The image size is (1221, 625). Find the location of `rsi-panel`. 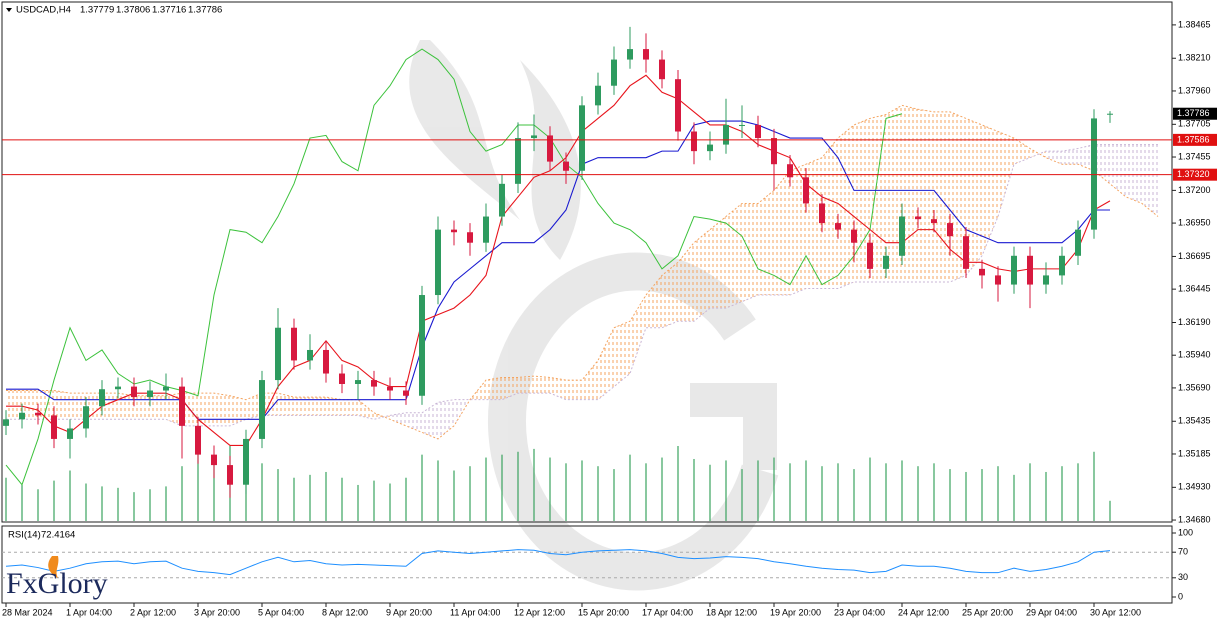

rsi-panel is located at coordinates (587, 564).